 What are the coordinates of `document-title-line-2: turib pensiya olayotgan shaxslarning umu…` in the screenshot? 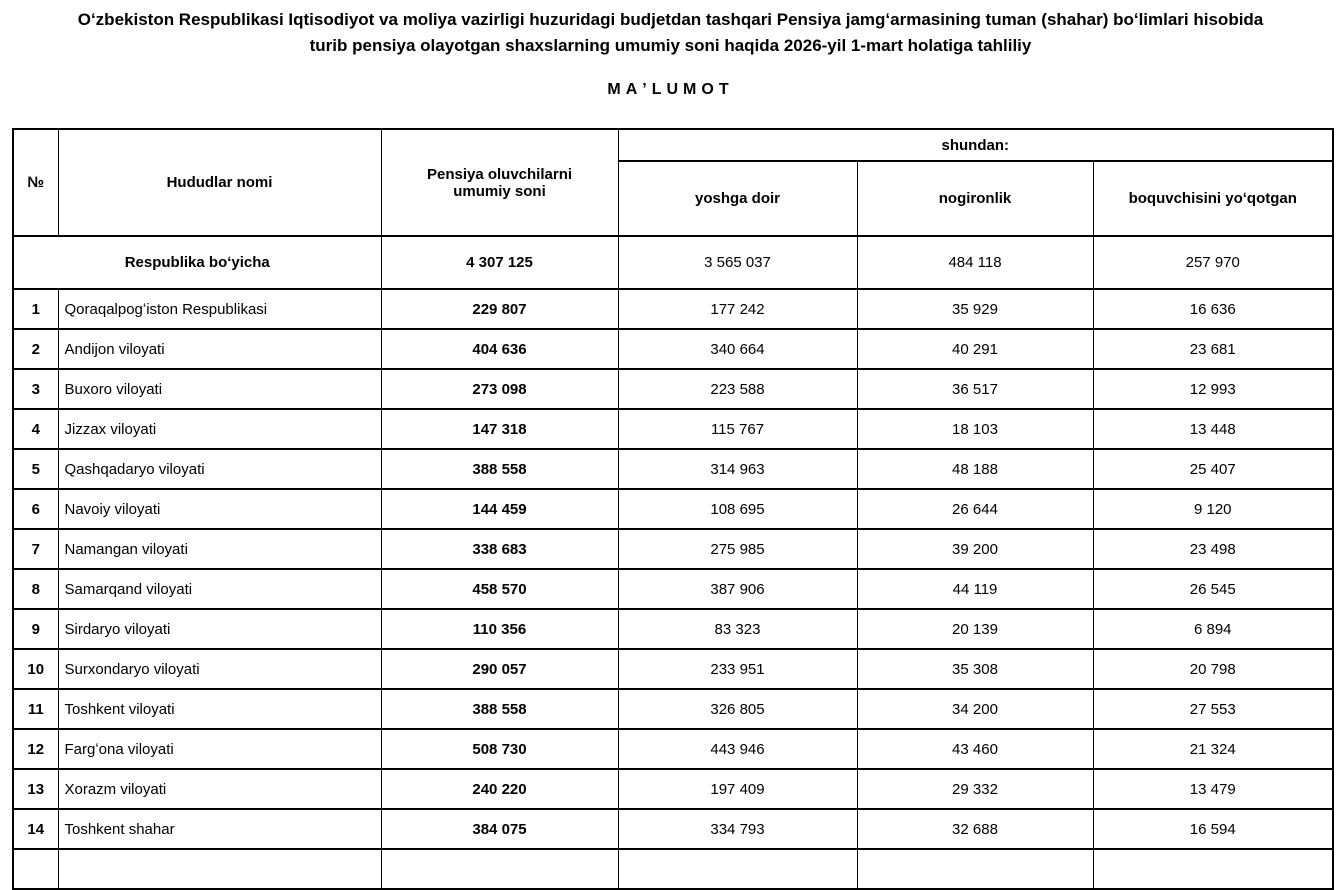 It's located at (670, 45).